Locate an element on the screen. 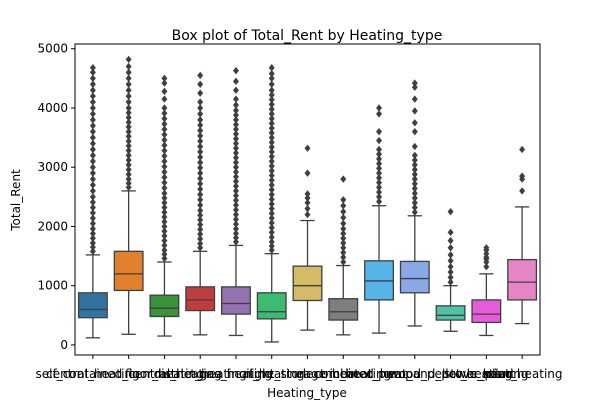 Image resolution: width=600 pixels, height=400 pixels. box is located at coordinates (200, 299).